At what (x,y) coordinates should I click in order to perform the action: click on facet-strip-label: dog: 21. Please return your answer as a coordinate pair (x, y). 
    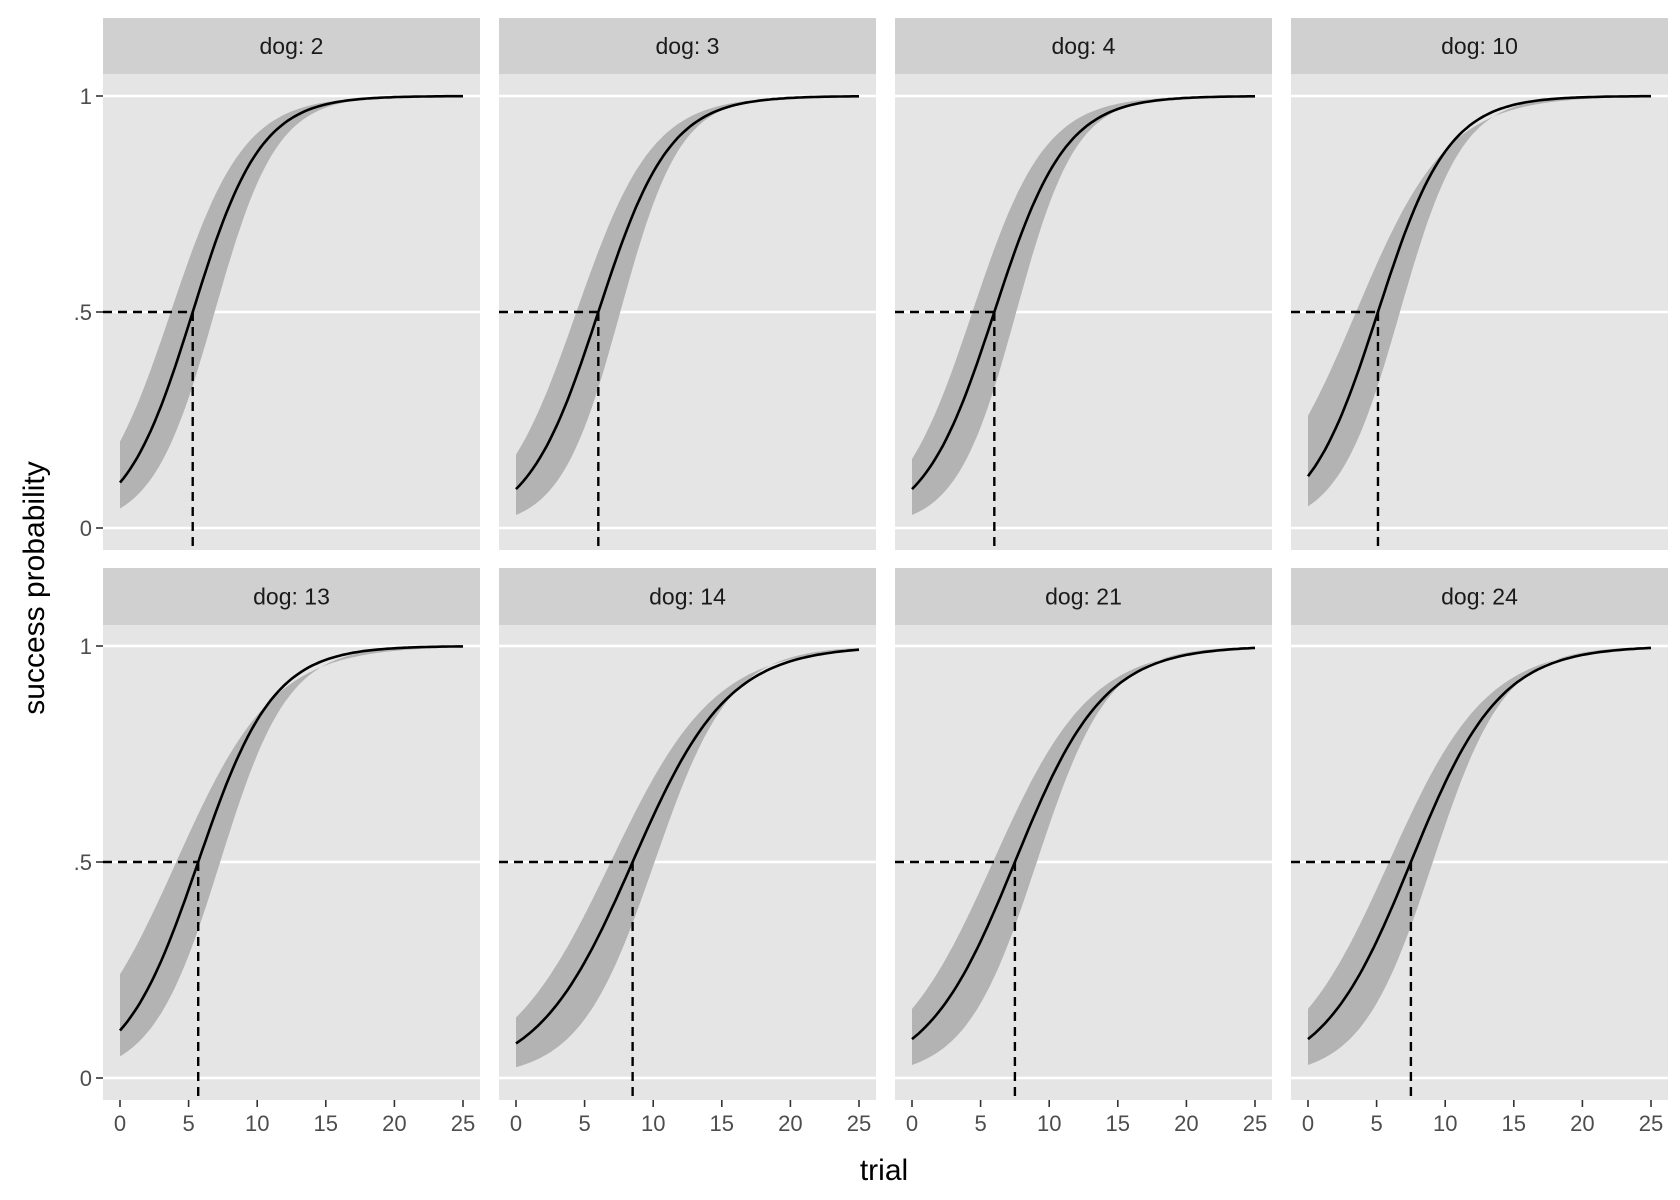
    Looking at the image, I should click on (1083, 597).